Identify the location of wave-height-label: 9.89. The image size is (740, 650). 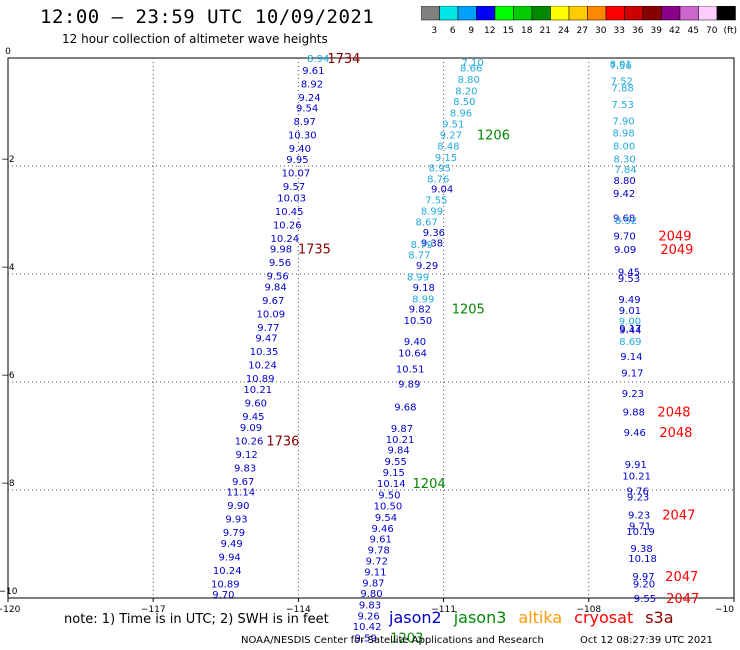
(409, 385).